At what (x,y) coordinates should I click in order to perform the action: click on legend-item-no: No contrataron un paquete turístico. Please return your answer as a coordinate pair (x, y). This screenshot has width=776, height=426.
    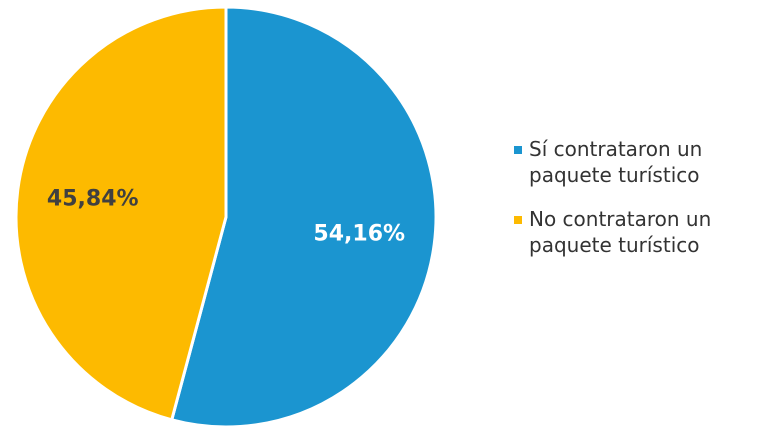
    Looking at the image, I should click on (642, 232).